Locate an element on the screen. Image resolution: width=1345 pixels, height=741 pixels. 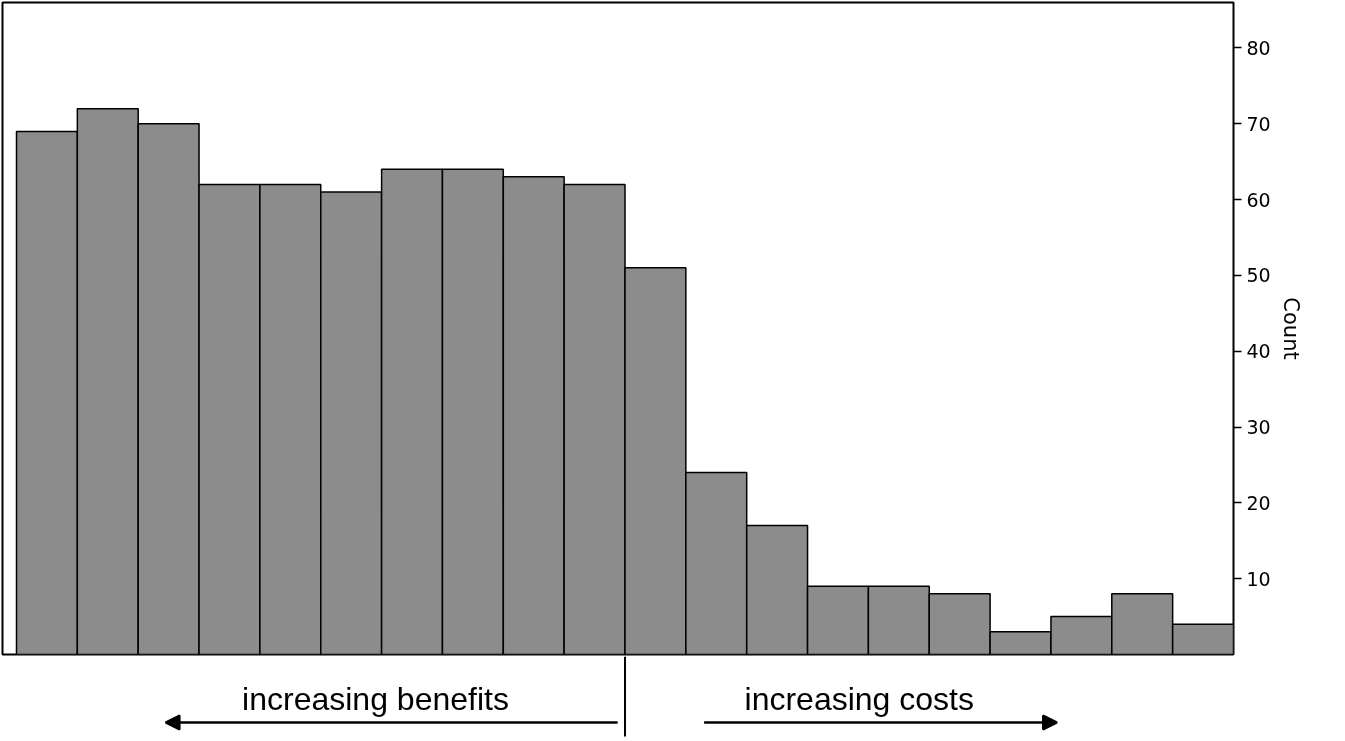
y-tick-label: 30 is located at coordinates (1258, 427).